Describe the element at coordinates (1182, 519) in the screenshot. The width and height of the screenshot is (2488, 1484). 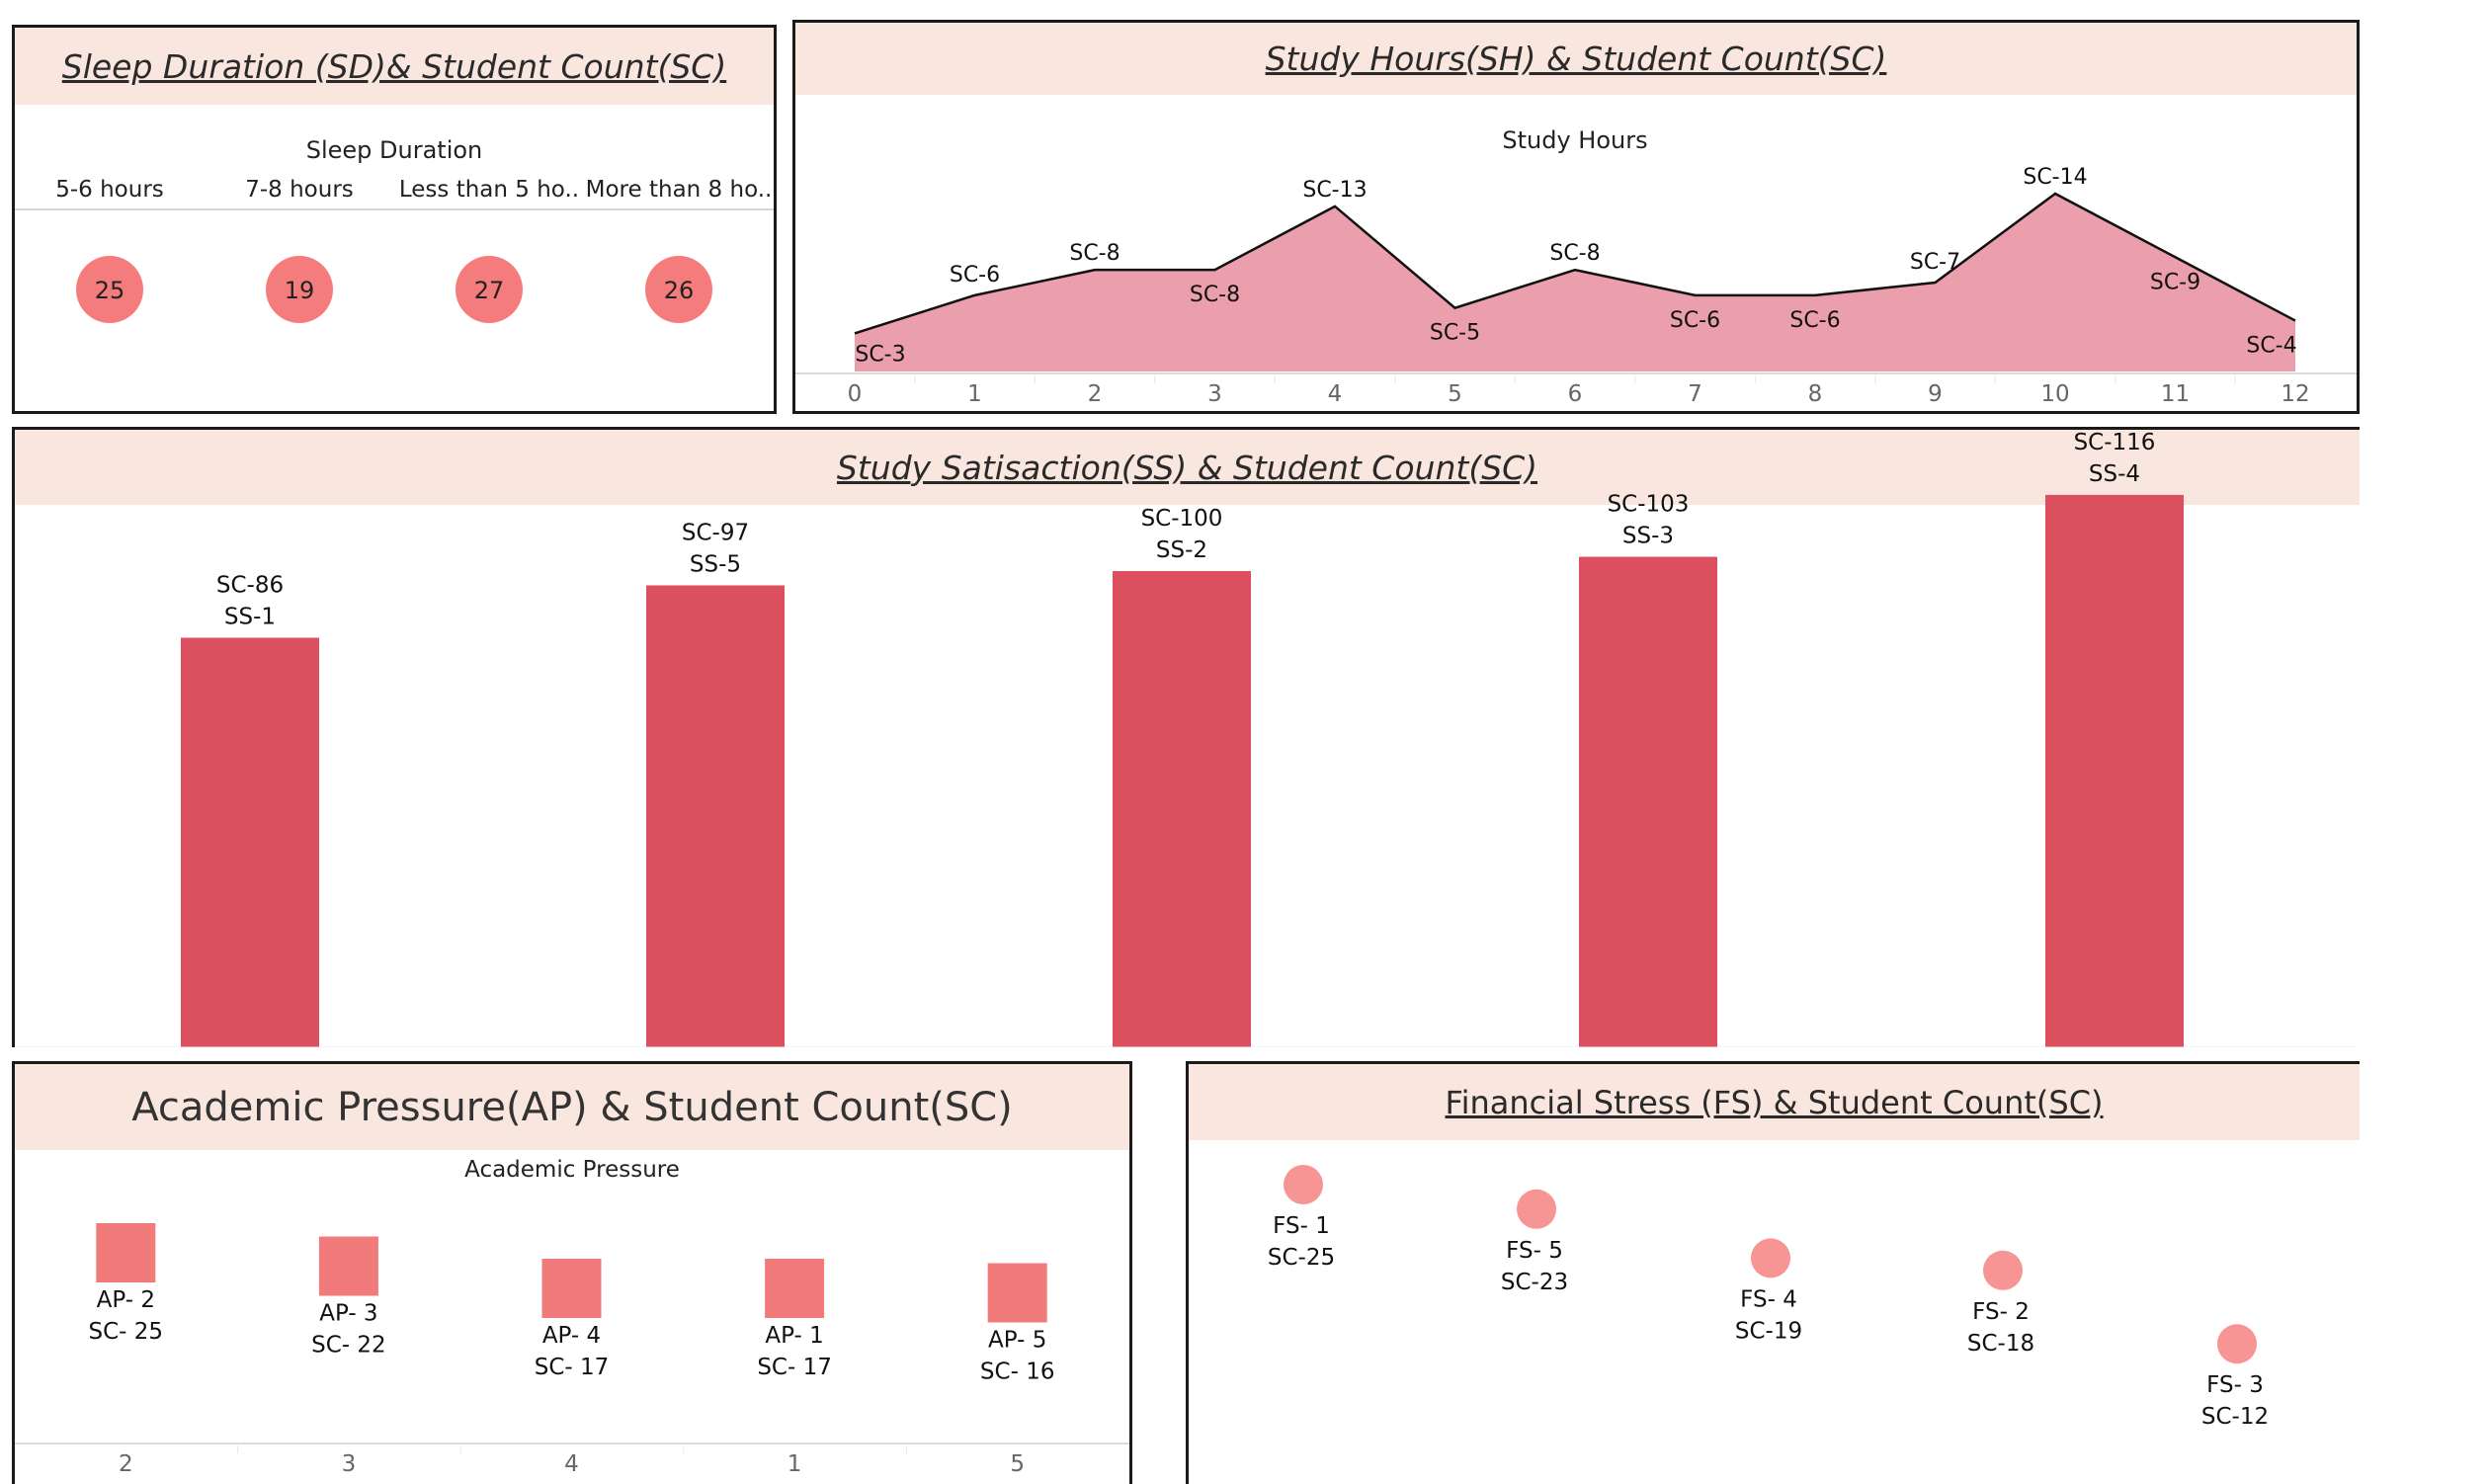
I see `satisfaction-count-label: SC-100` at that location.